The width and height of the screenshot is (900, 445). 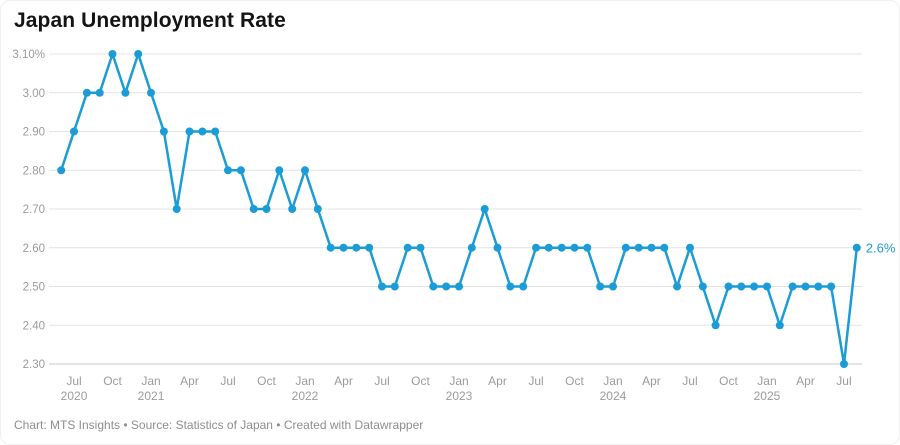 I want to click on y-axis-tick-label: 2.50, so click(x=34, y=288).